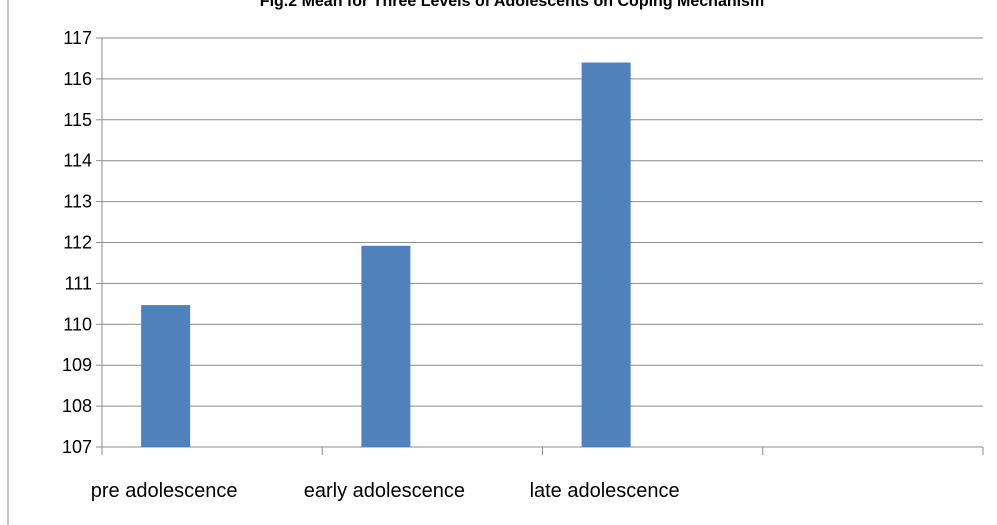 This screenshot has width=997, height=525. What do you see at coordinates (77, 202) in the screenshot?
I see `y-tick-label: 113` at bounding box center [77, 202].